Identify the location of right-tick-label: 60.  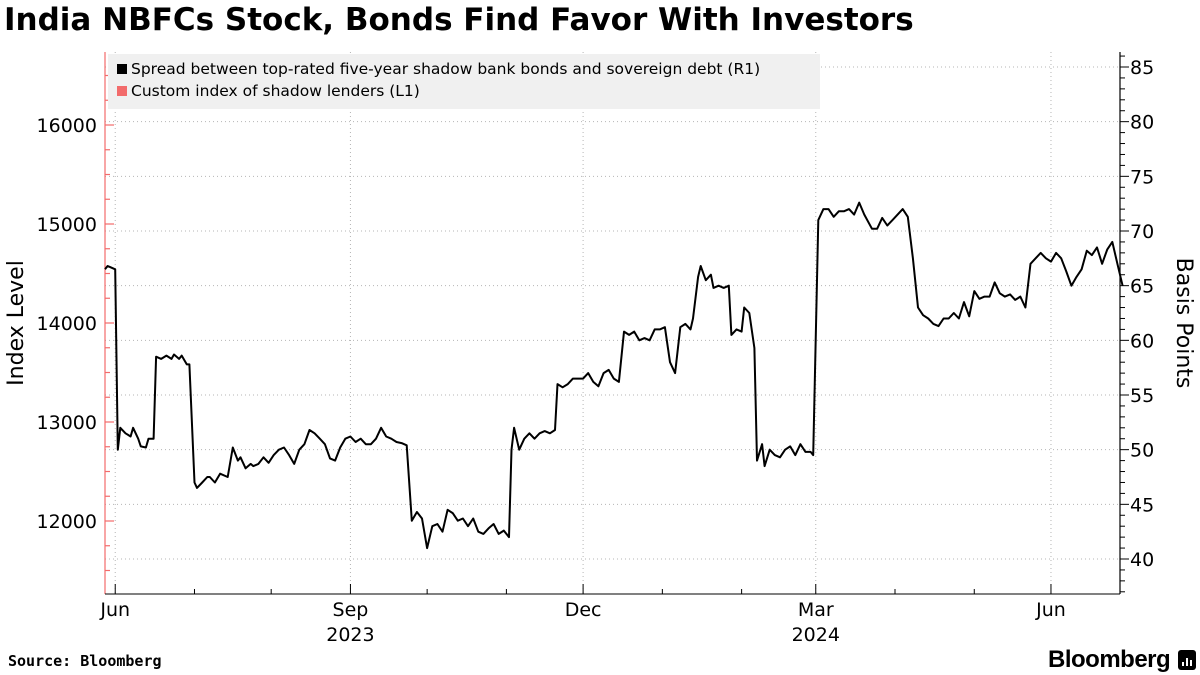
(1142, 341).